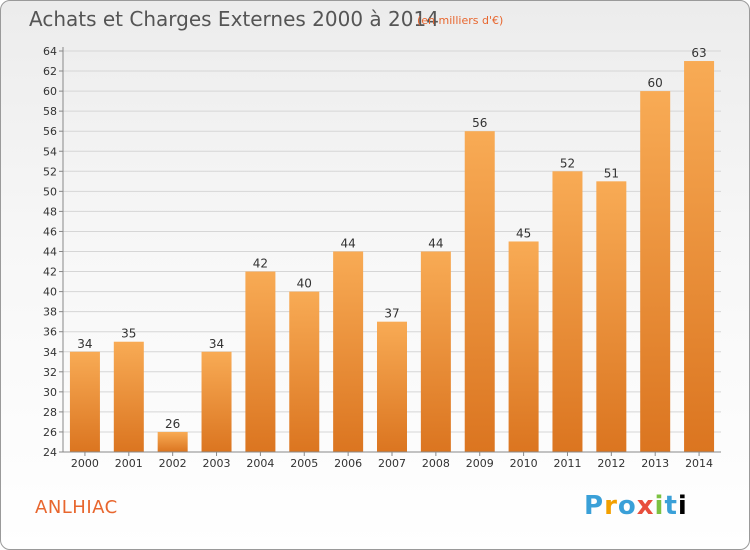 This screenshot has height=550, width=750. Describe the element at coordinates (50, 51) in the screenshot. I see `y-tick-label: 64` at that location.